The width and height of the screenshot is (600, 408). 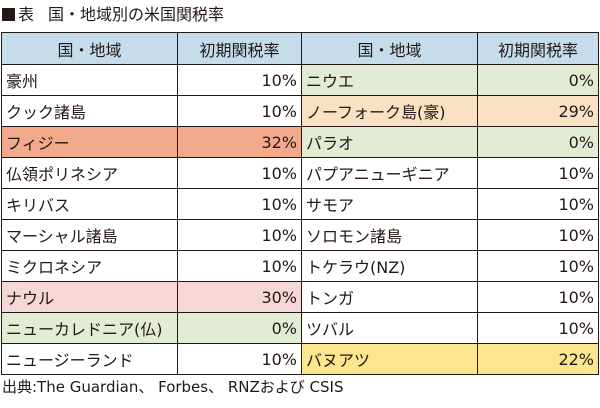 I want to click on region-cell-left: ミクロネシア, so click(x=89, y=266).